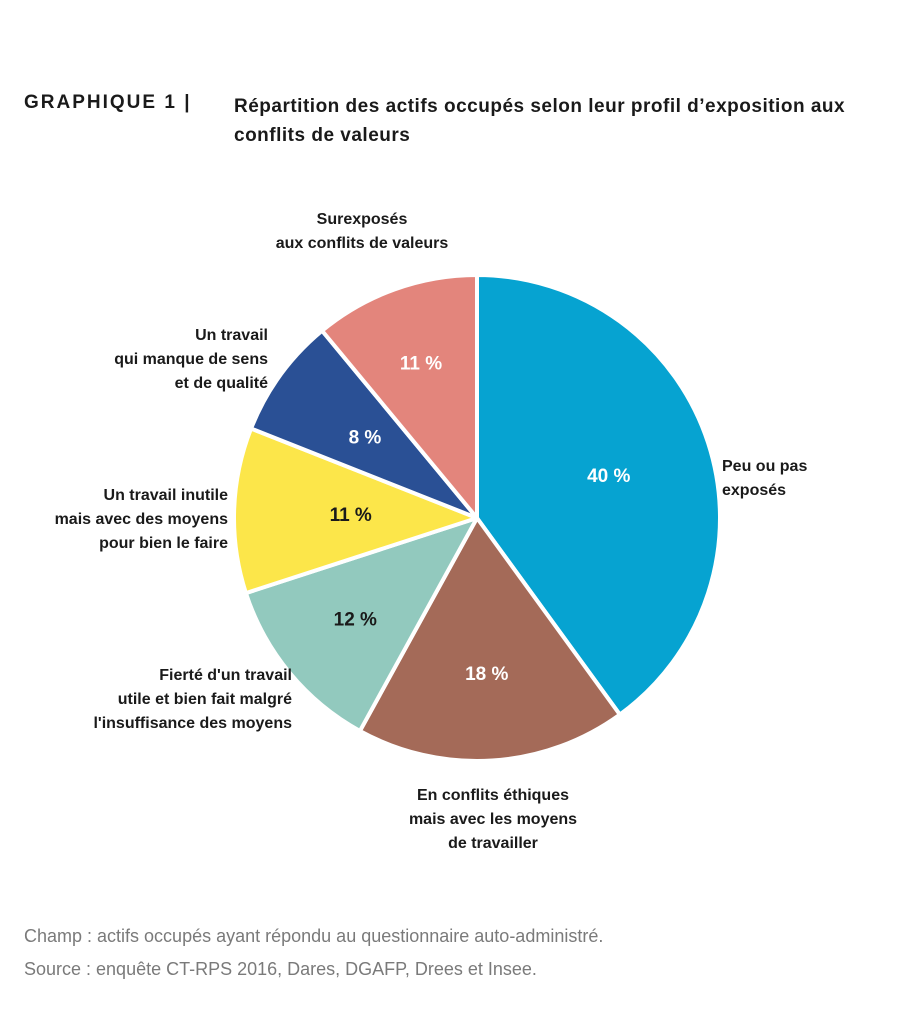 The width and height of the screenshot is (923, 1024). I want to click on slice-category-label: Un travail inutile, so click(166, 495).